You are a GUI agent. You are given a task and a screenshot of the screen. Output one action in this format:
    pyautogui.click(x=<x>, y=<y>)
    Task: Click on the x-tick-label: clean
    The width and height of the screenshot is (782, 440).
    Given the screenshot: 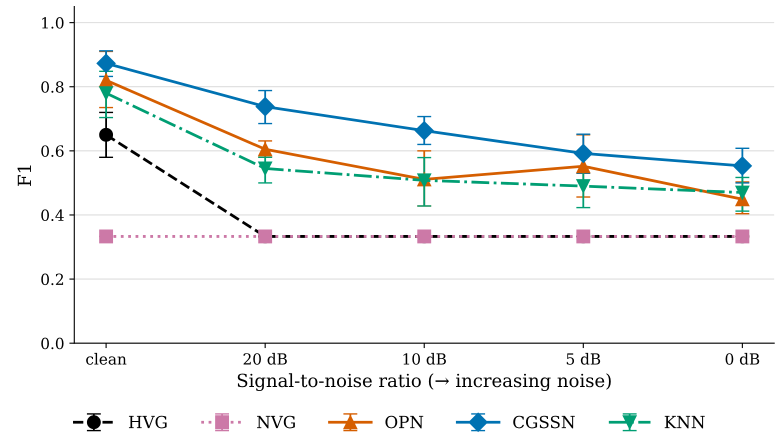 What is the action you would take?
    pyautogui.click(x=106, y=358)
    